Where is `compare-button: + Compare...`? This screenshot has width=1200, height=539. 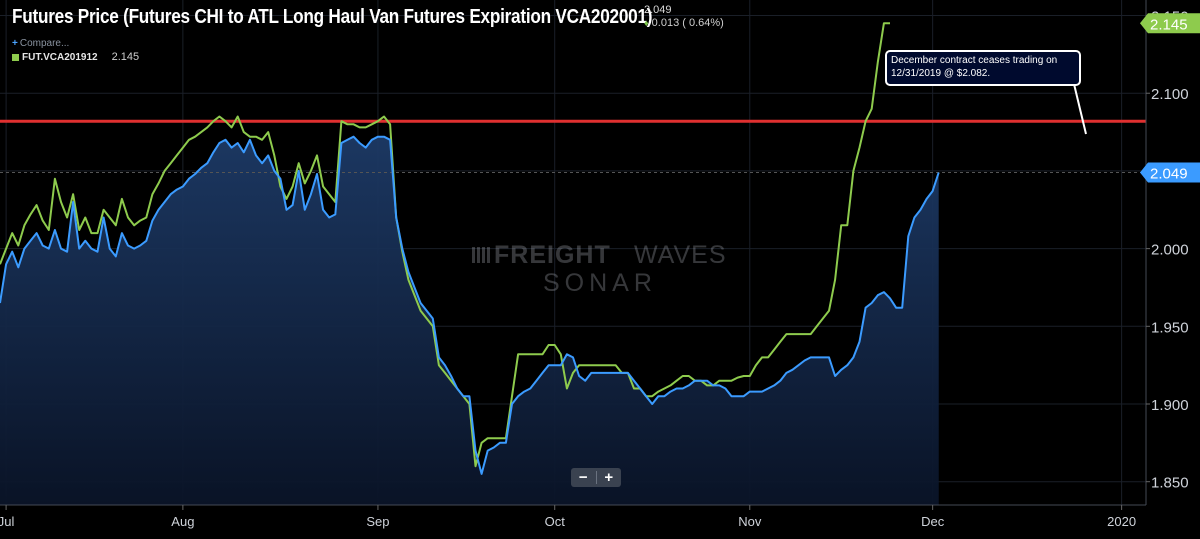 compare-button: + Compare... is located at coordinates (40, 43).